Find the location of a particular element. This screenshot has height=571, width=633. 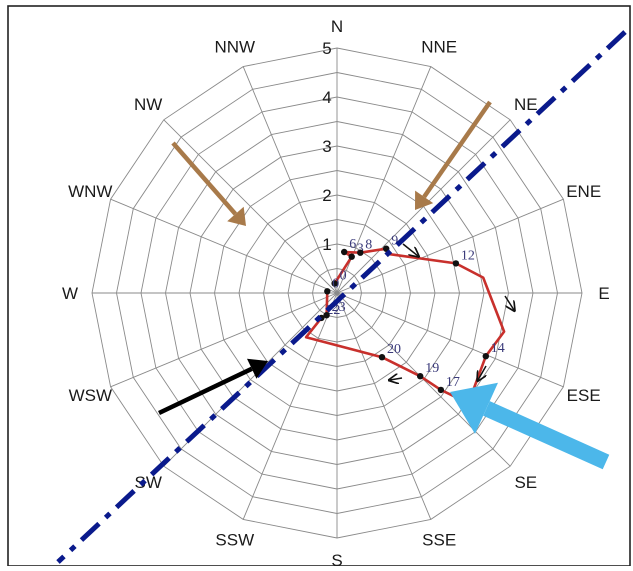

direction-label-wnw: WNW is located at coordinates (90, 191).